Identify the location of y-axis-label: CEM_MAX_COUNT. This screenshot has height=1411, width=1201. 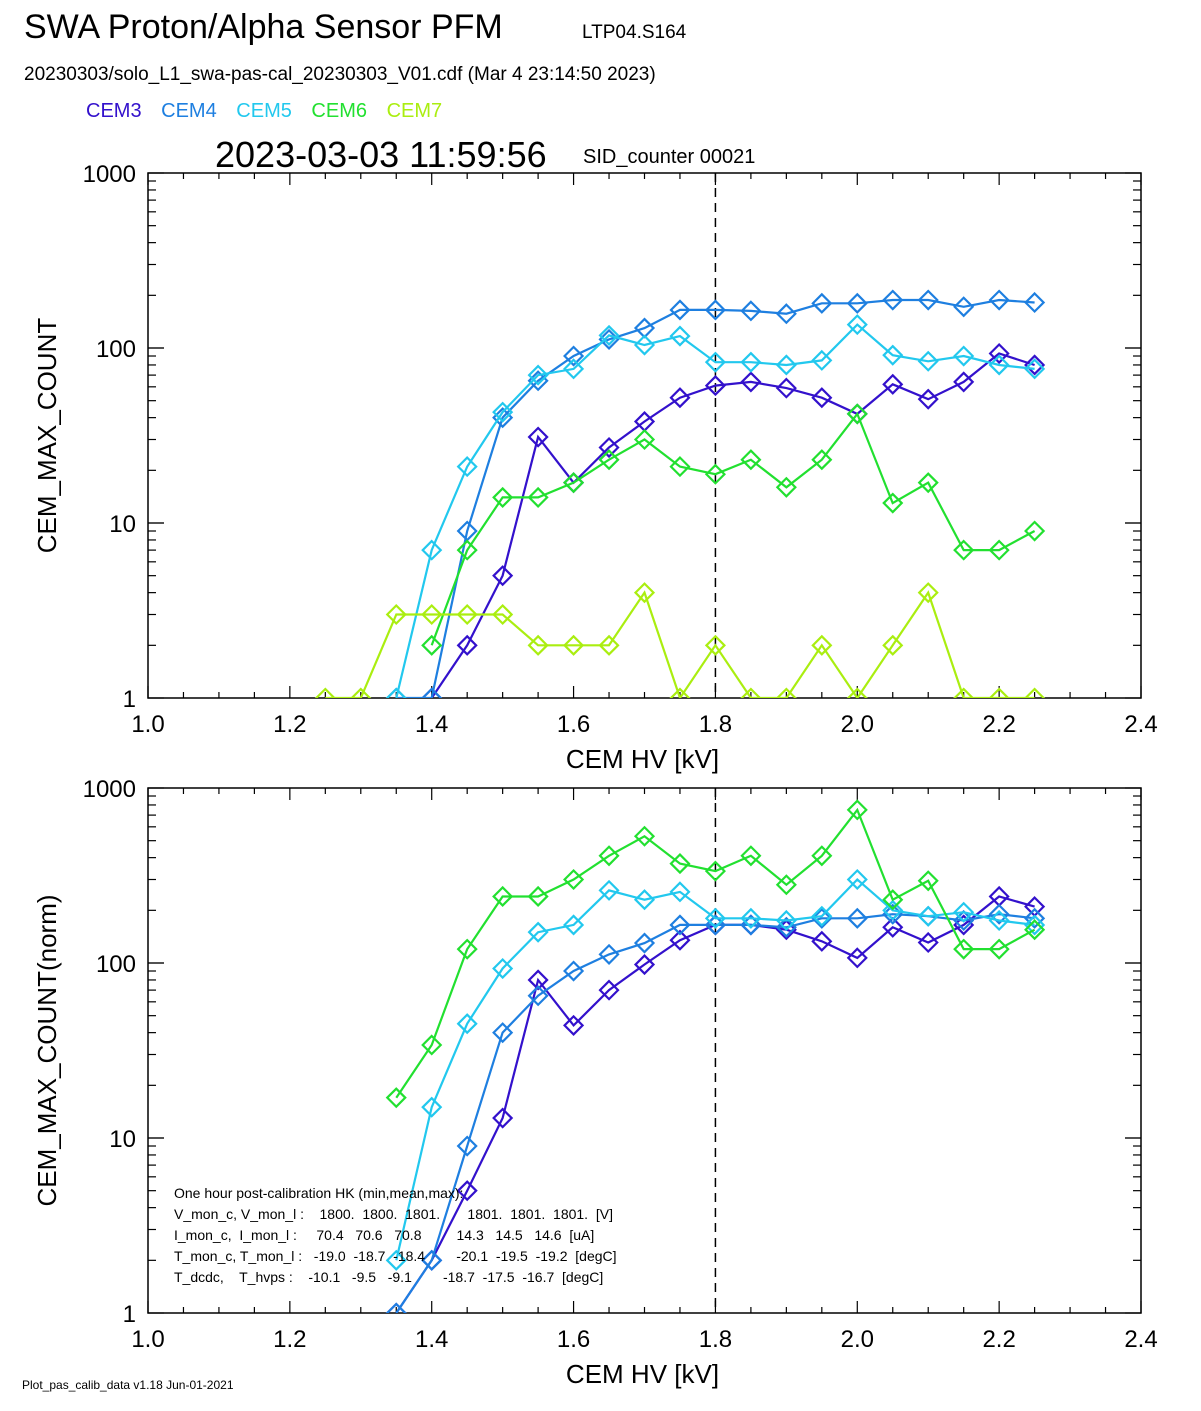
(47, 436).